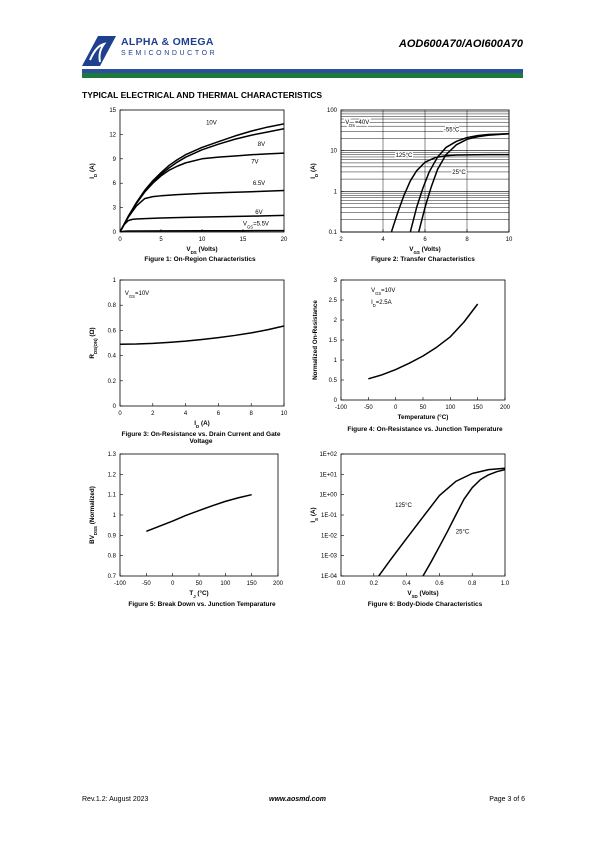 The height and width of the screenshot is (842, 595). Describe the element at coordinates (329, 516) in the screenshot. I see `y-tick-label: 1E-01` at that location.